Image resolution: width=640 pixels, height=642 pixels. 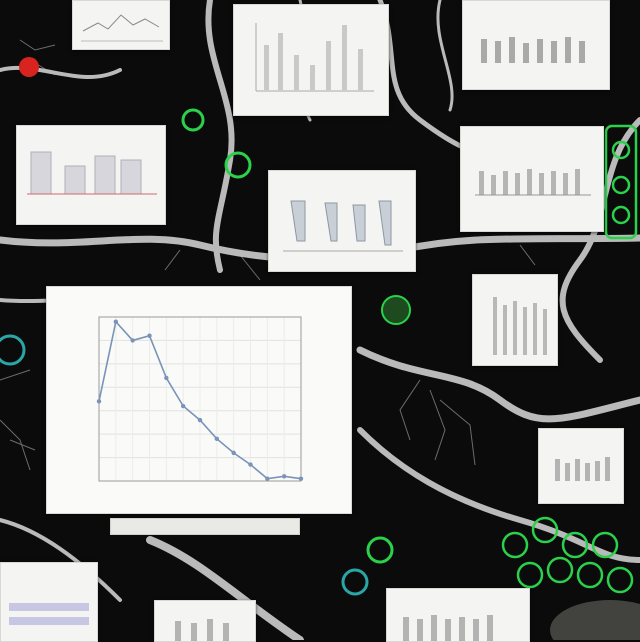 I want to click on mini-shape-chart-card, so click(x=342, y=221).